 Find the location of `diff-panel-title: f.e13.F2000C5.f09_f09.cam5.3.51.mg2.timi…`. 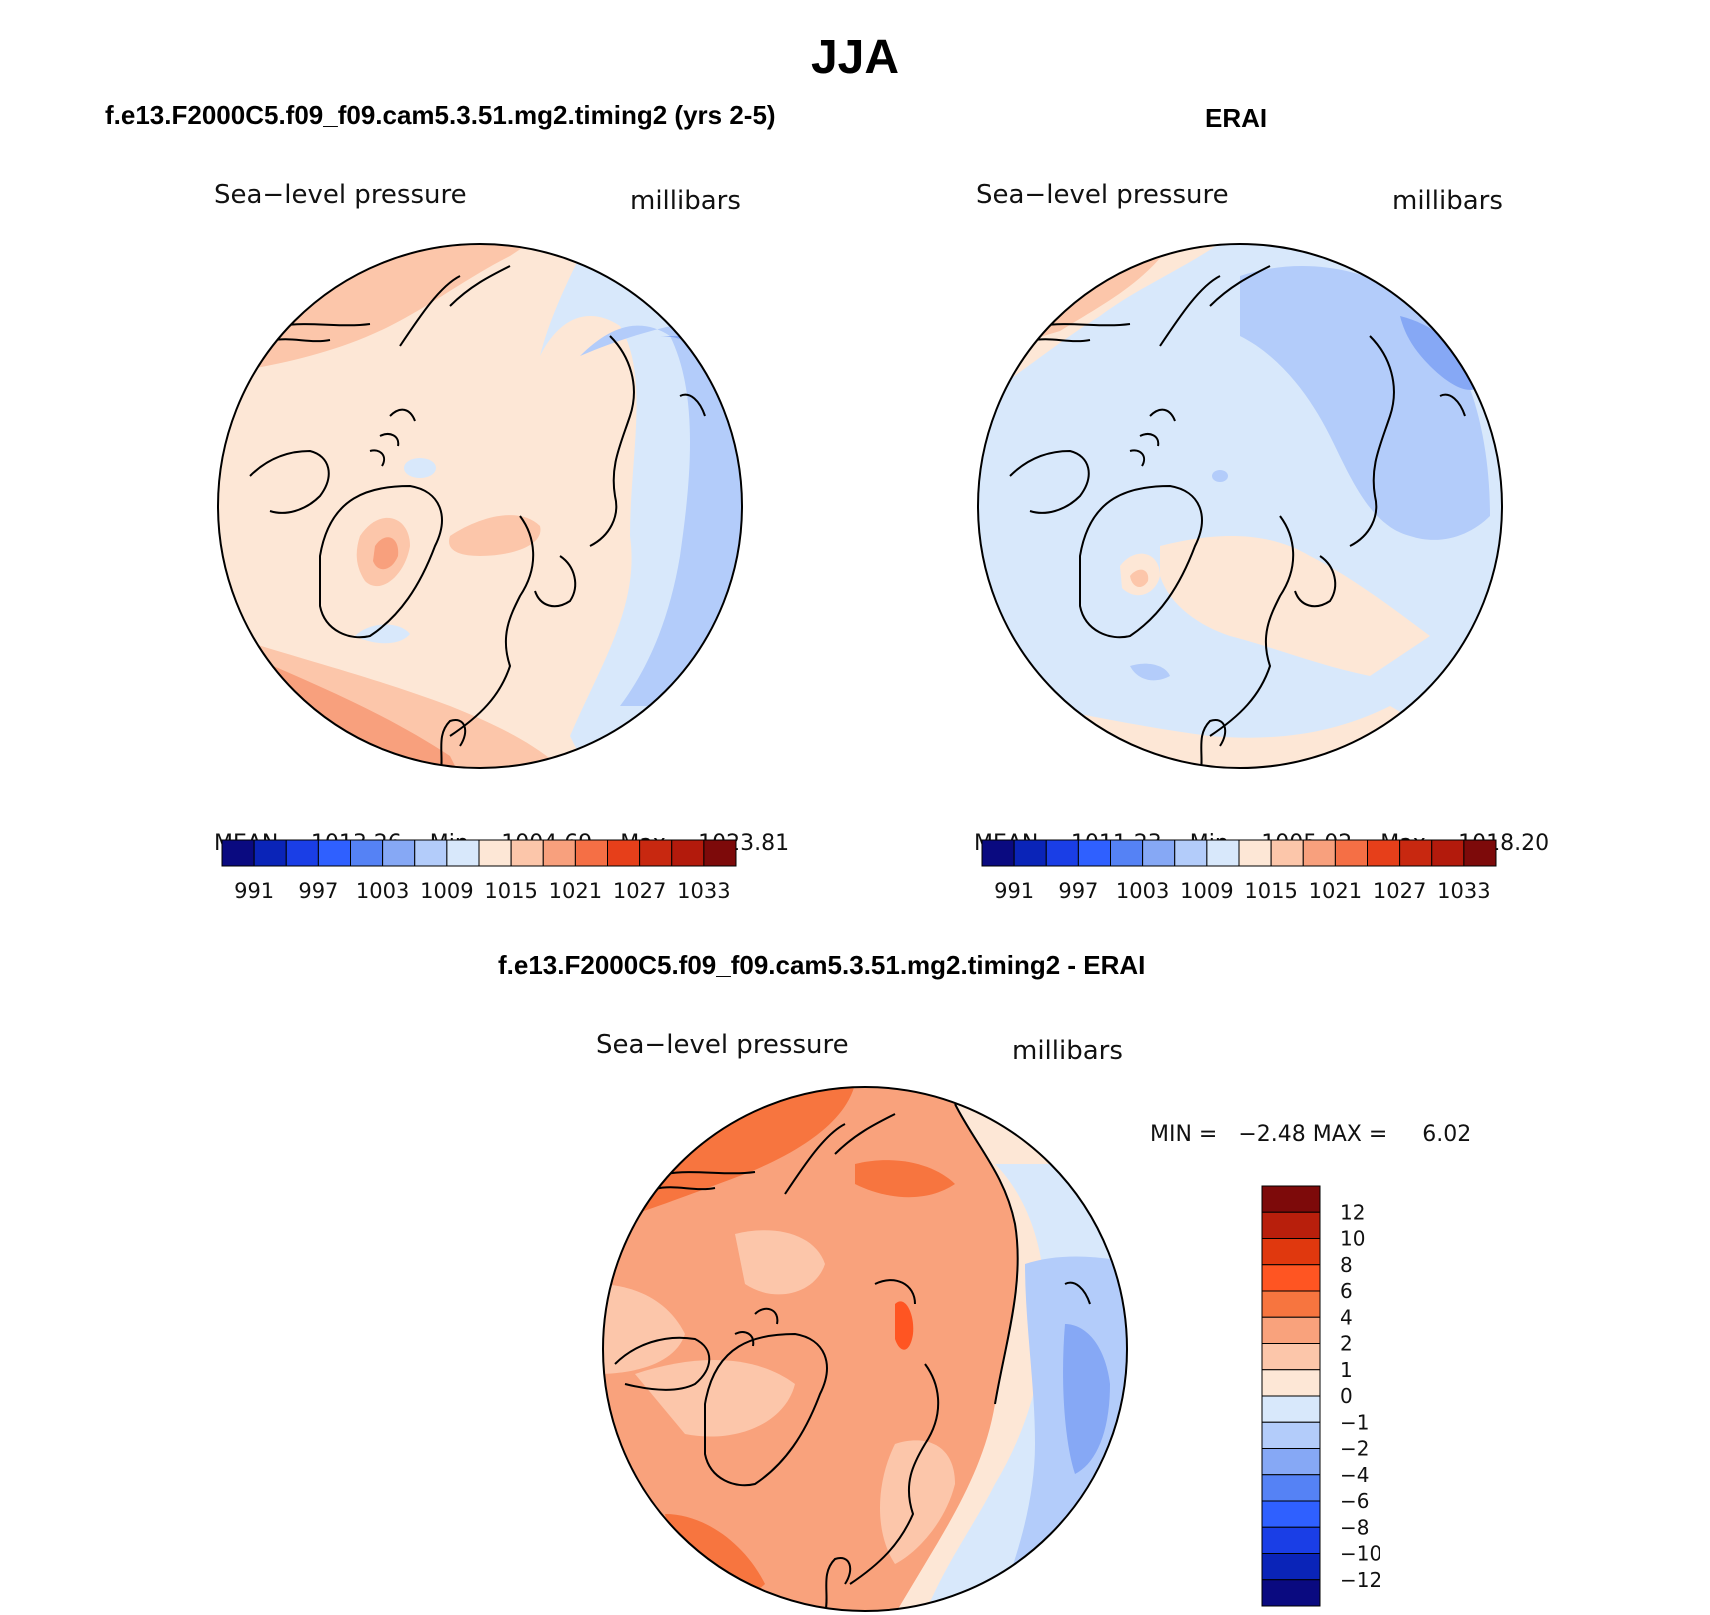

diff-panel-title: f.e13.F2000C5.f09_f09.cam5.3.51.mg2.timi… is located at coordinates (822, 965).